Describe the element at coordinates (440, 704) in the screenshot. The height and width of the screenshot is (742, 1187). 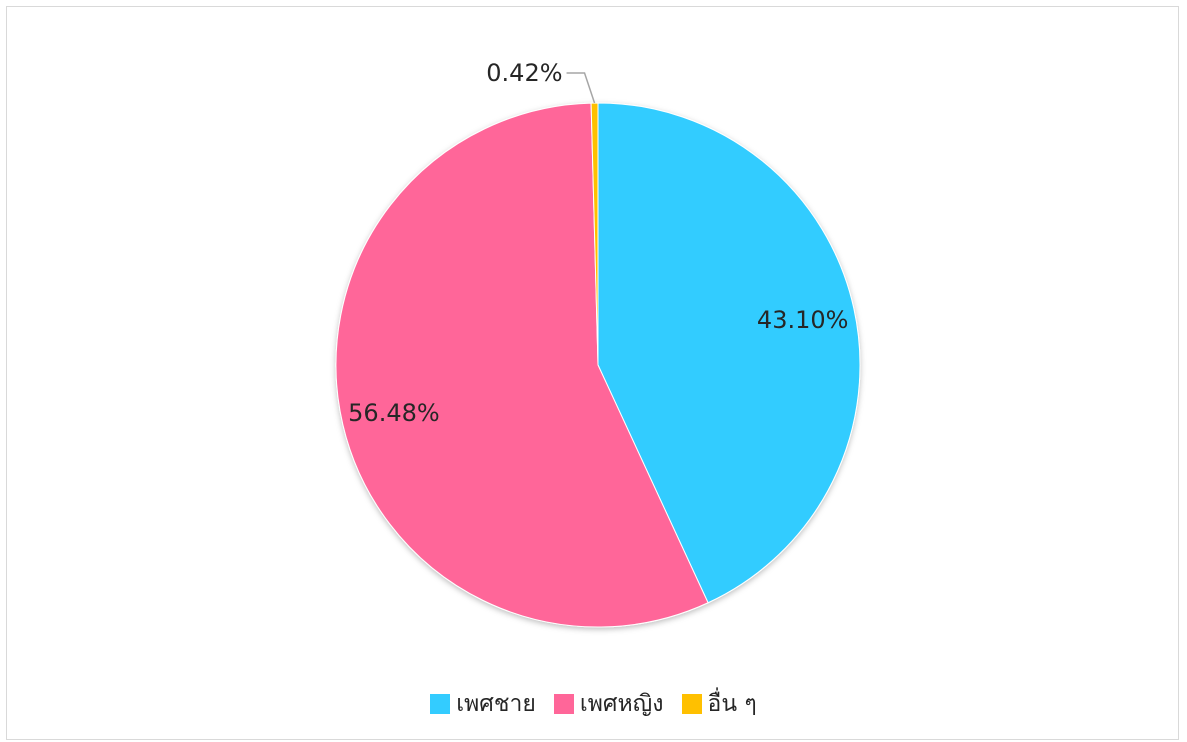
I see `legend-swatch-male` at that location.